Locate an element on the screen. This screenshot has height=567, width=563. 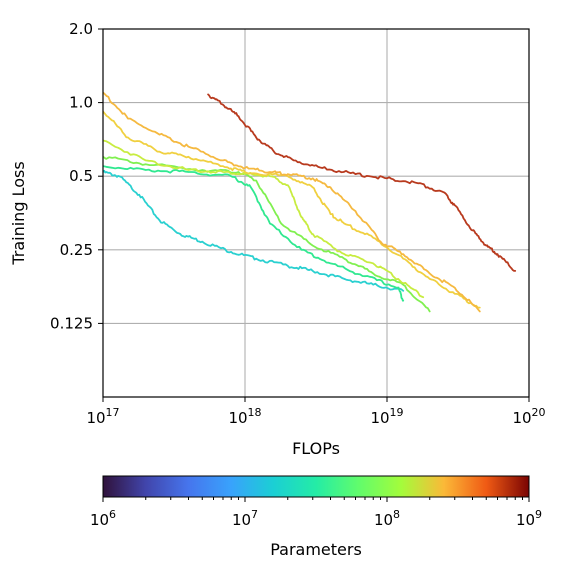
y-tick-label: 0.25 is located at coordinates (76, 250).